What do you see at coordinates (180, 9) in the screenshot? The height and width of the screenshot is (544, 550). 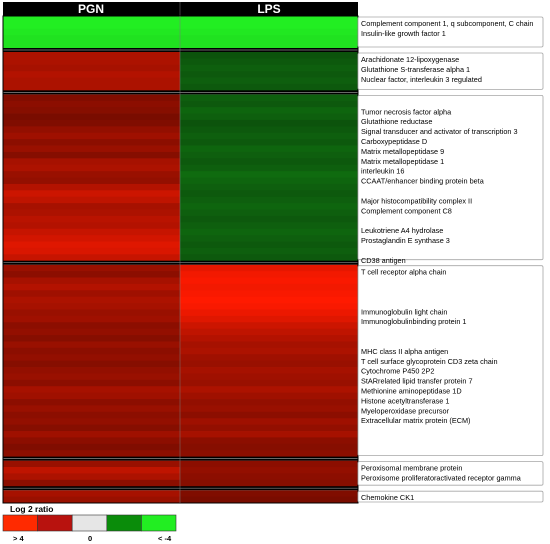 I see `column-header-bar` at bounding box center [180, 9].